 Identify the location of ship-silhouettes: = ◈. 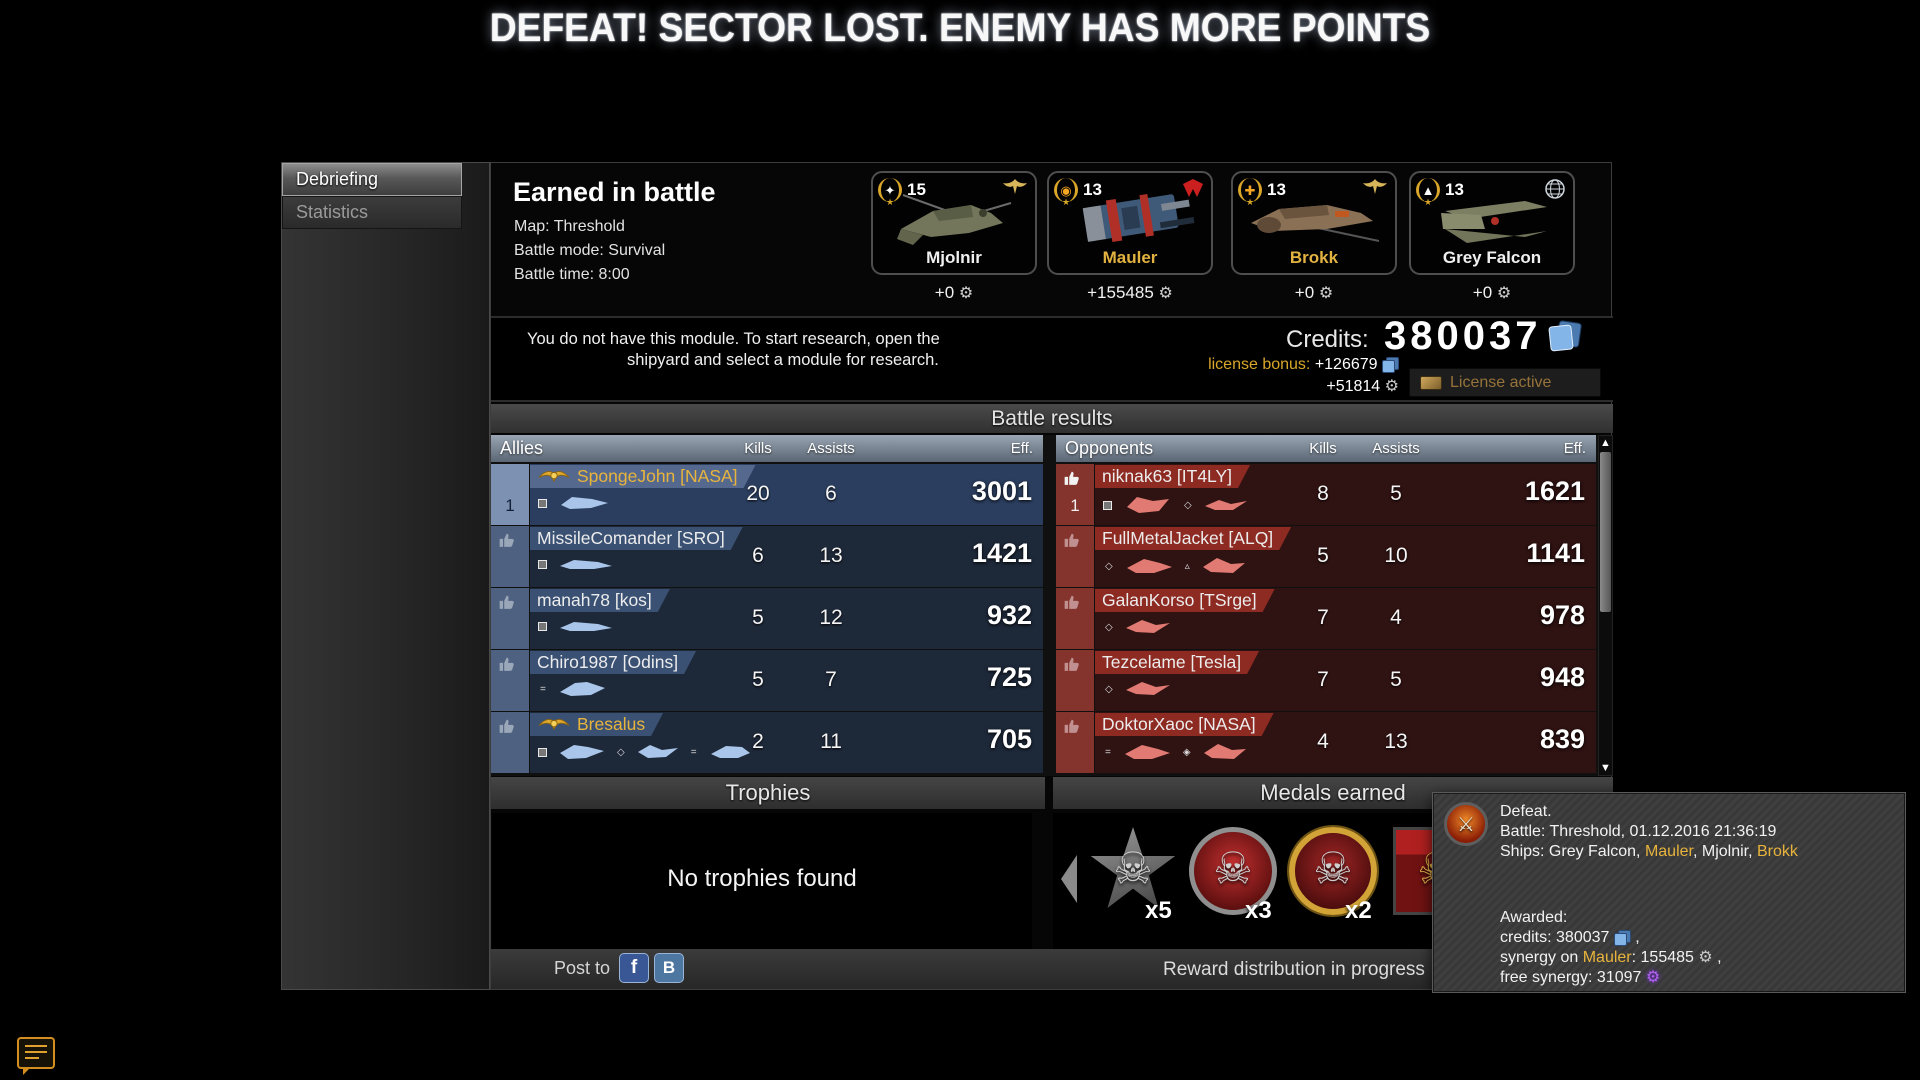
(1175, 752).